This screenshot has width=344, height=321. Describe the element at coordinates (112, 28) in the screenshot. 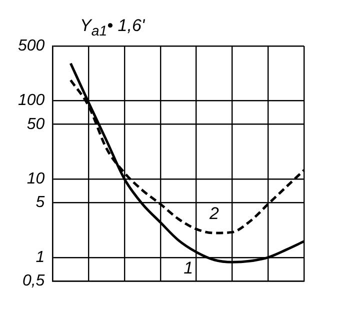

I see `y-axis-title: Y$_{a1}$• 1,6'` at that location.